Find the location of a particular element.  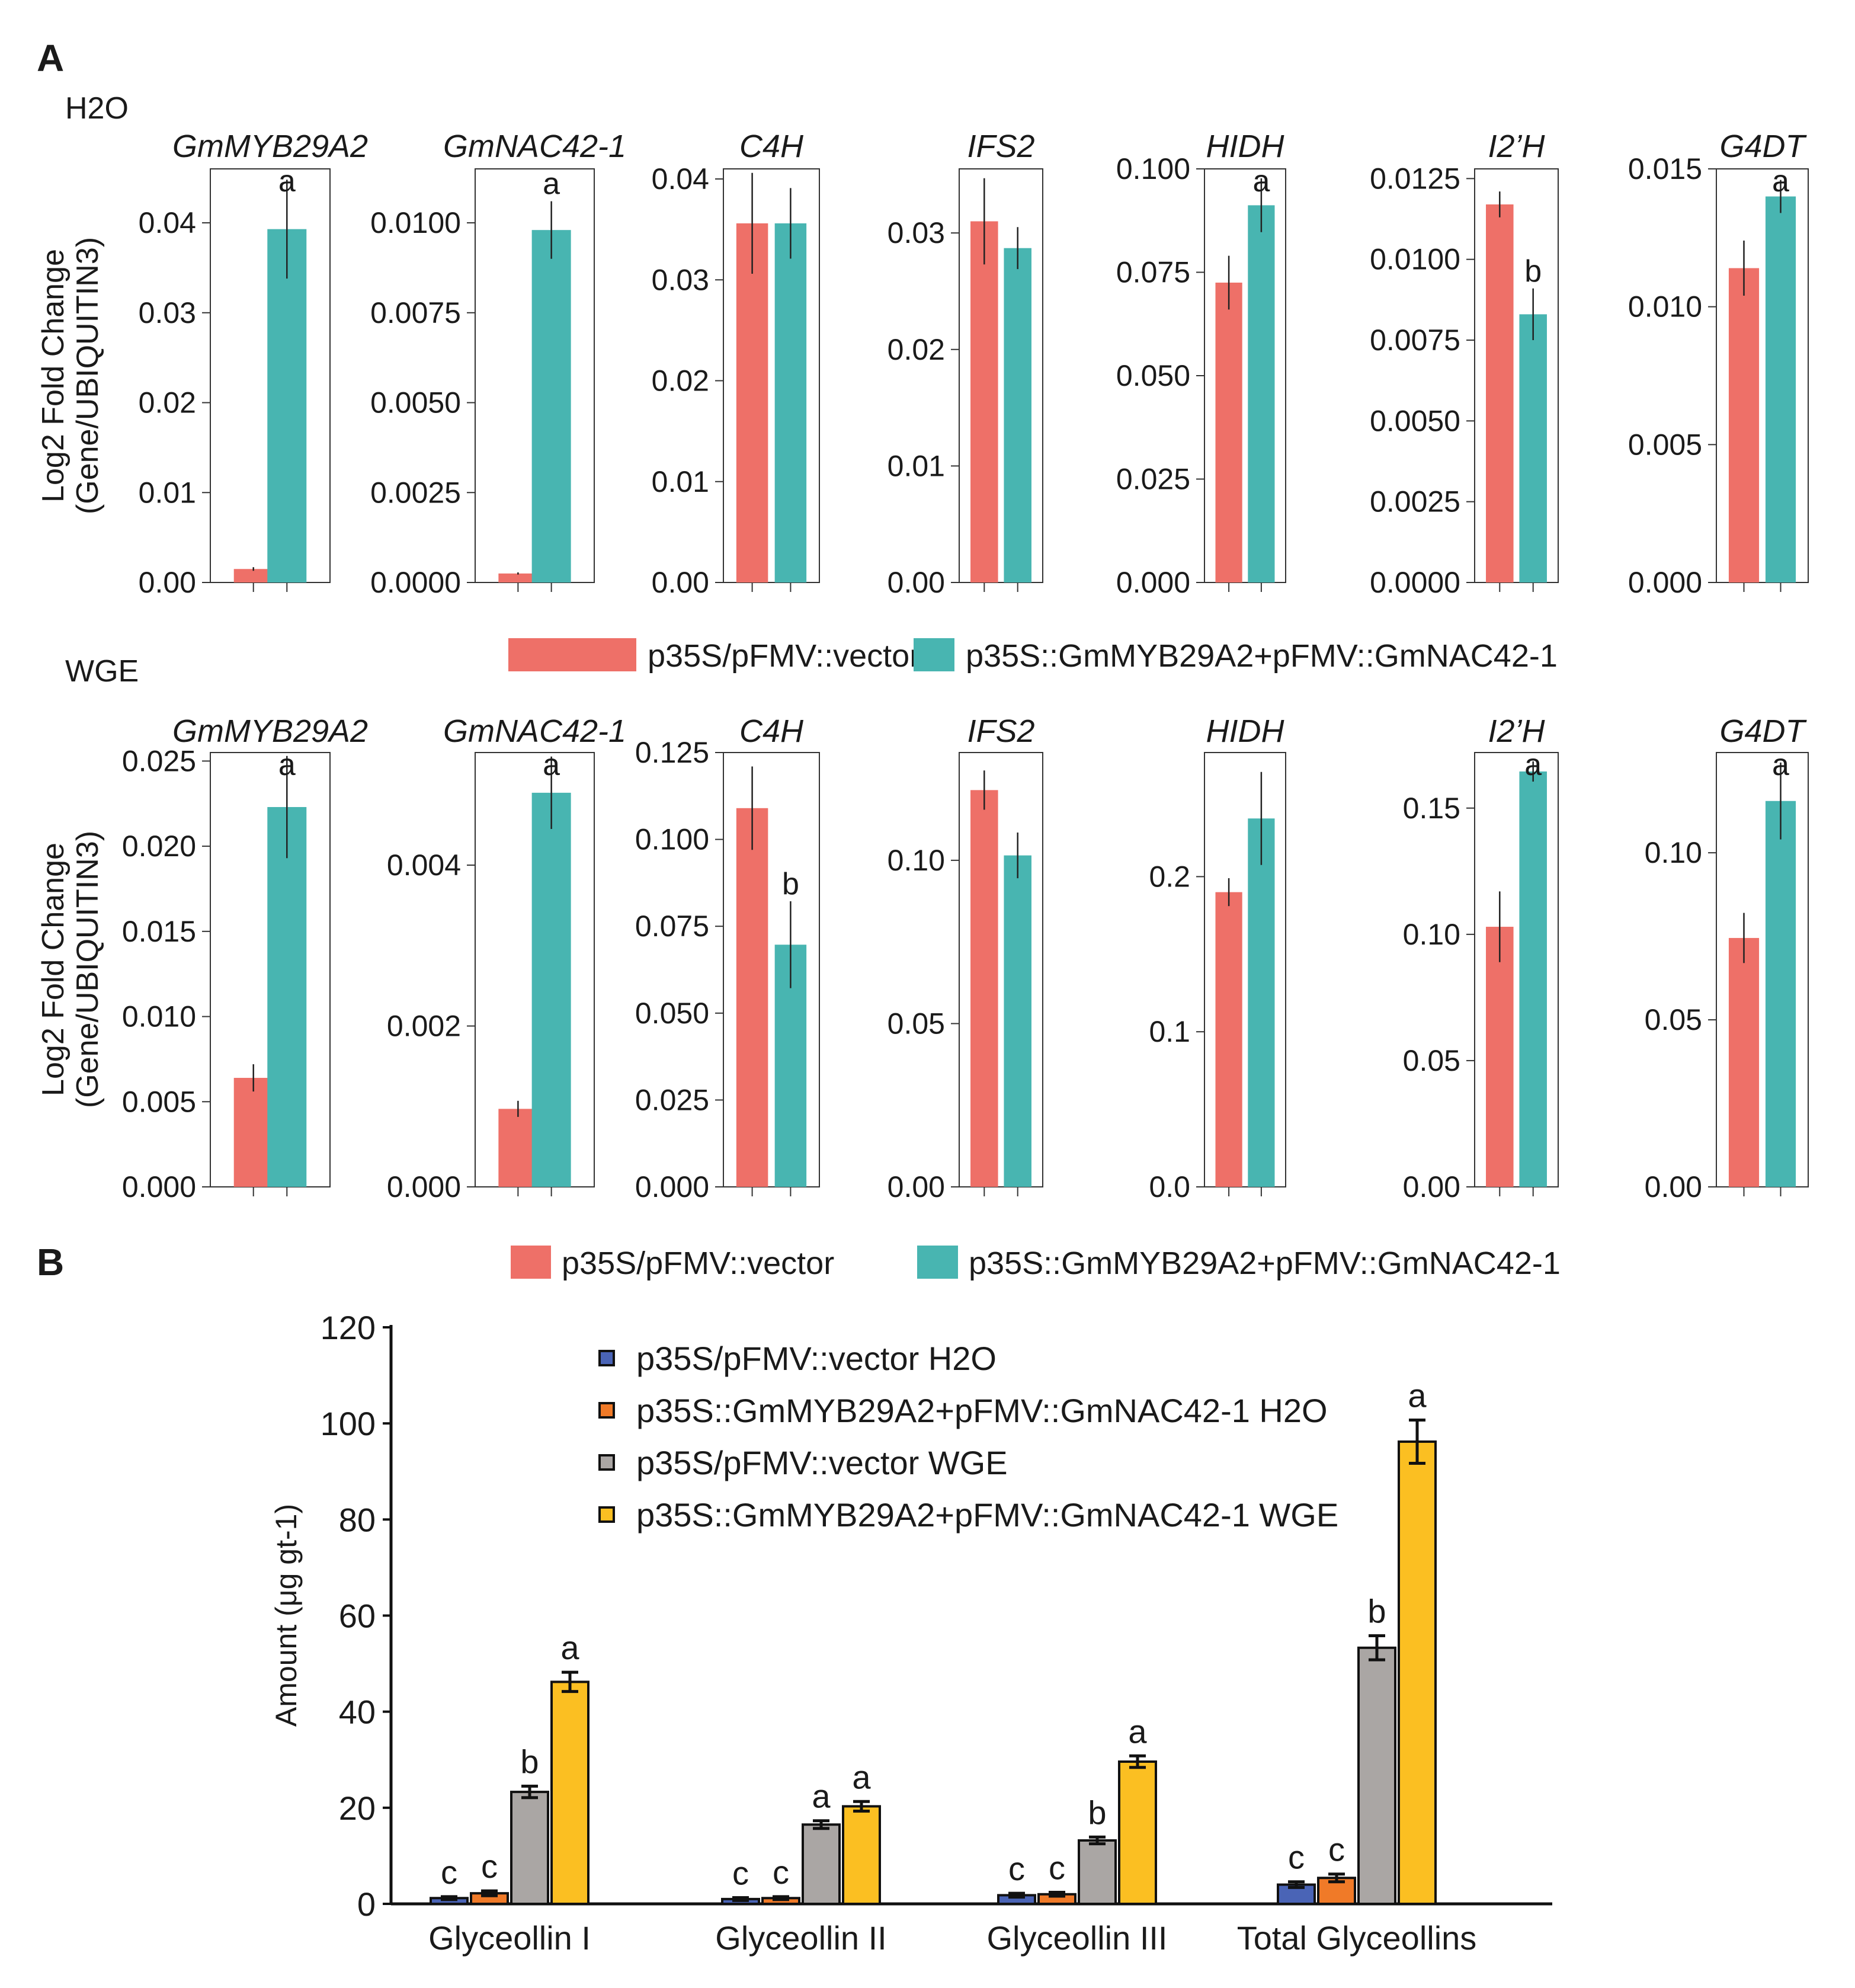

gene-title: IFS2 is located at coordinates (1000, 731).